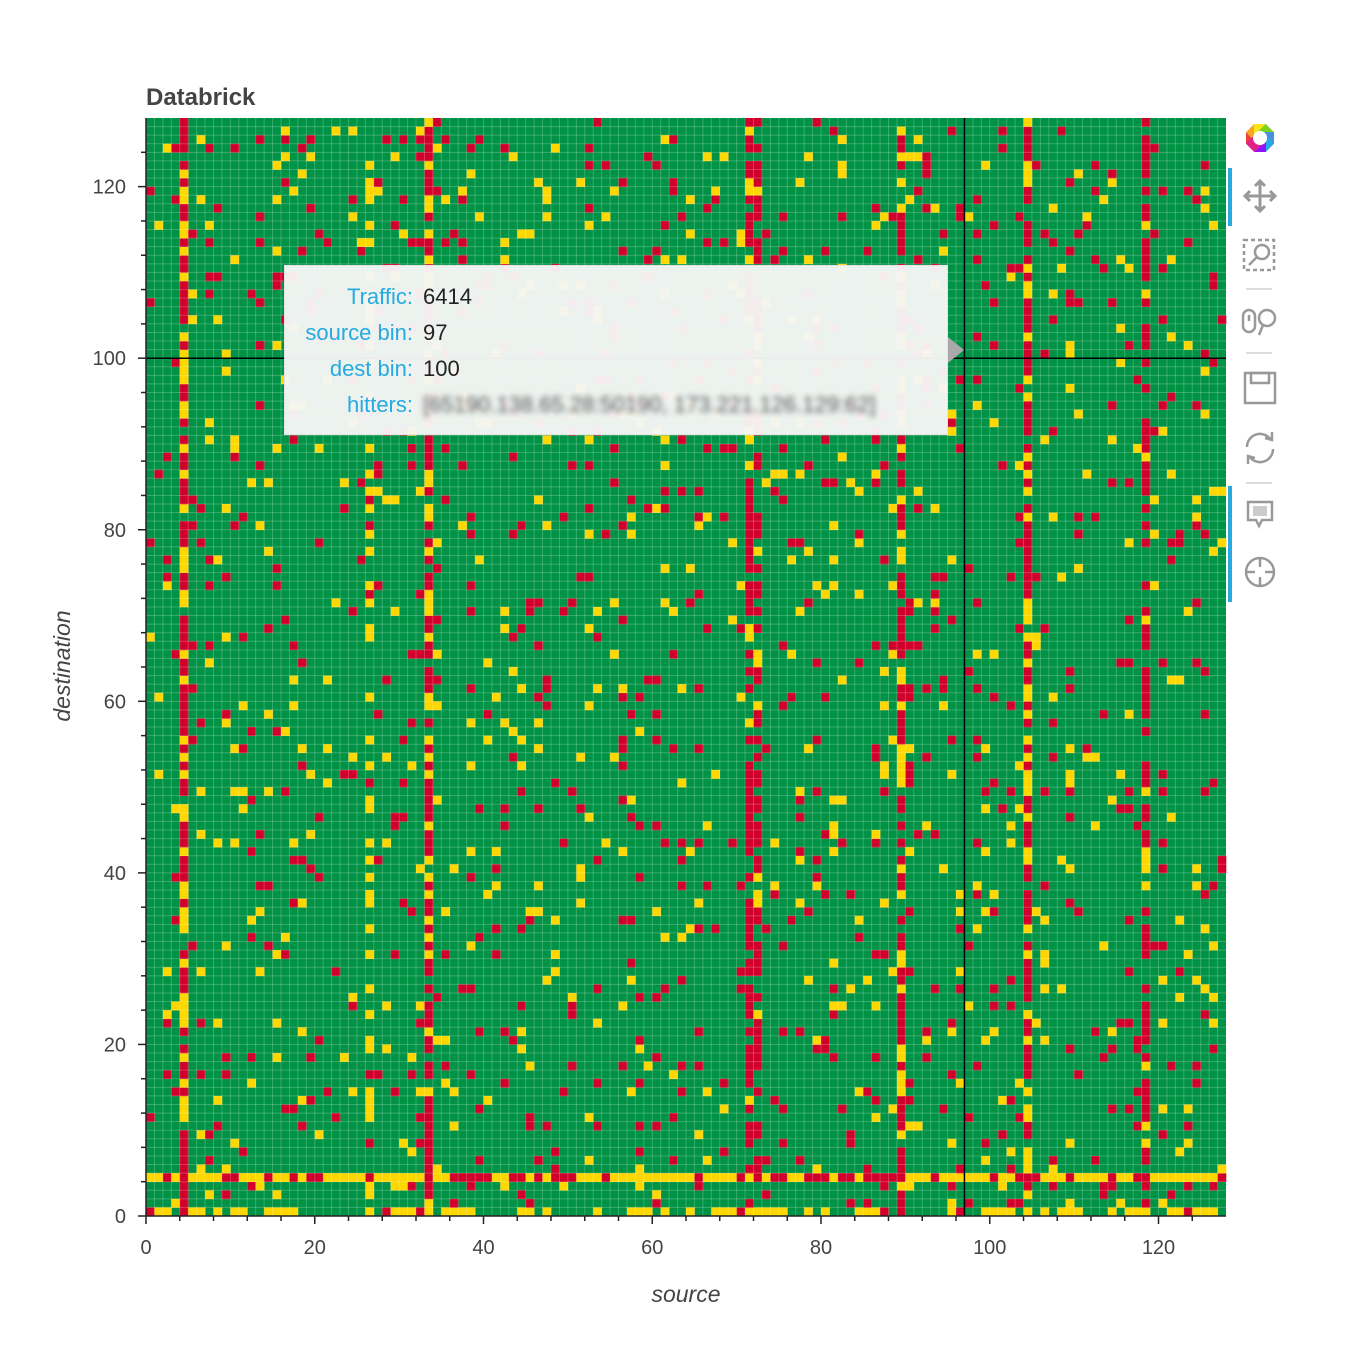  What do you see at coordinates (1260, 572) in the screenshot?
I see `crosshair-icon` at bounding box center [1260, 572].